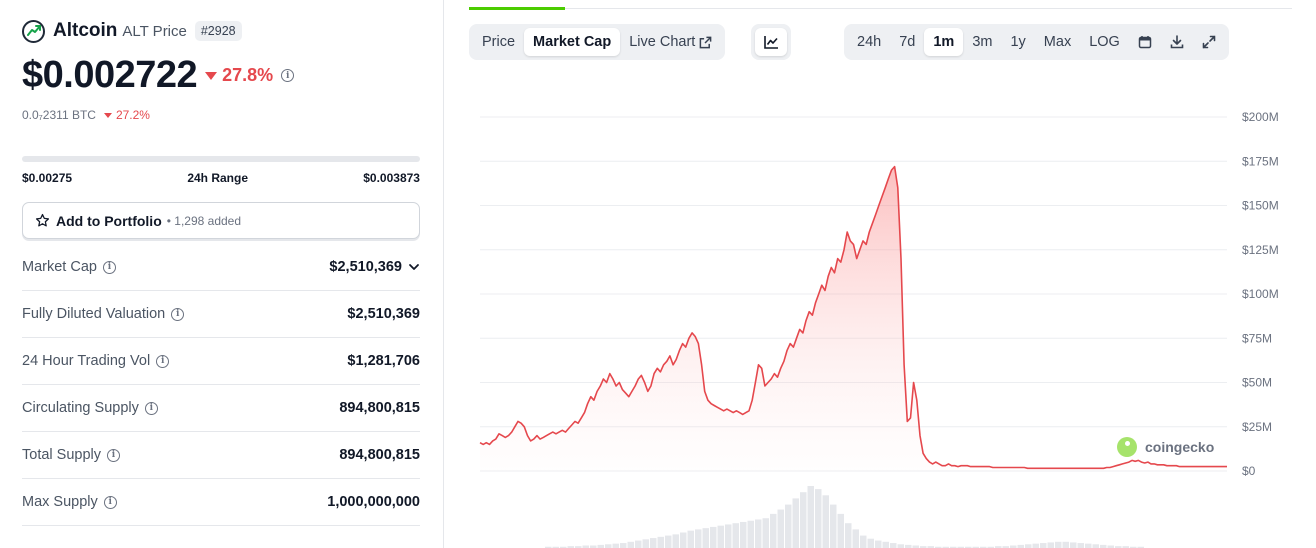 This screenshot has width=1316, height=548. I want to click on tab-price: Price, so click(499, 42).